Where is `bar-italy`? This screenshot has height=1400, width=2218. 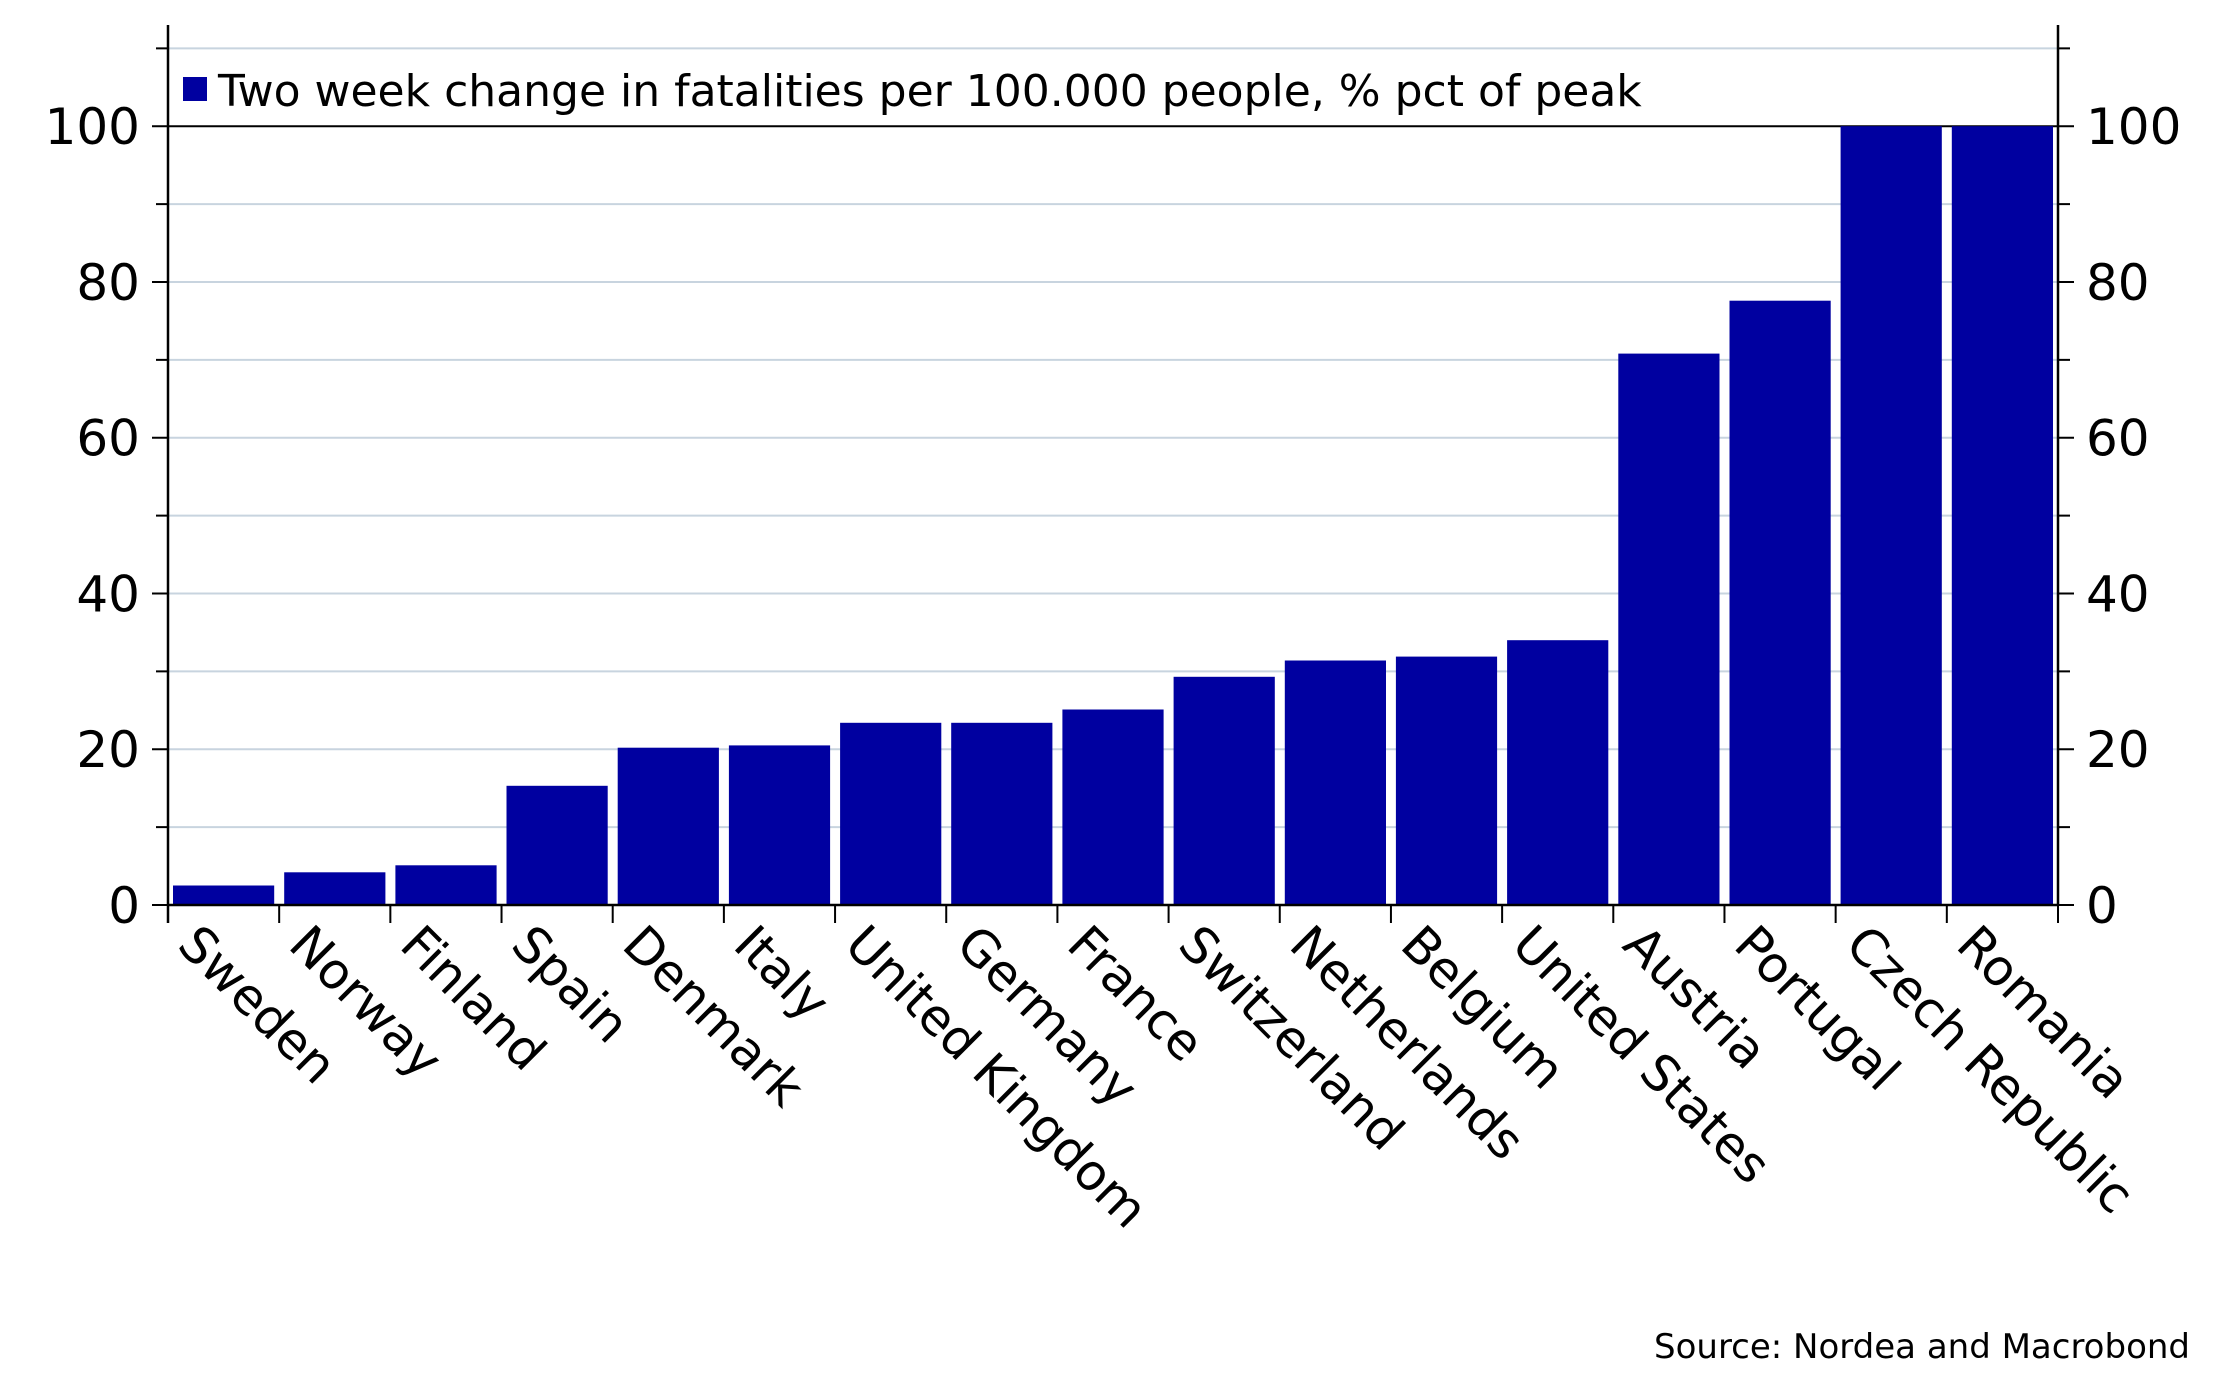
bar-italy is located at coordinates (779, 825).